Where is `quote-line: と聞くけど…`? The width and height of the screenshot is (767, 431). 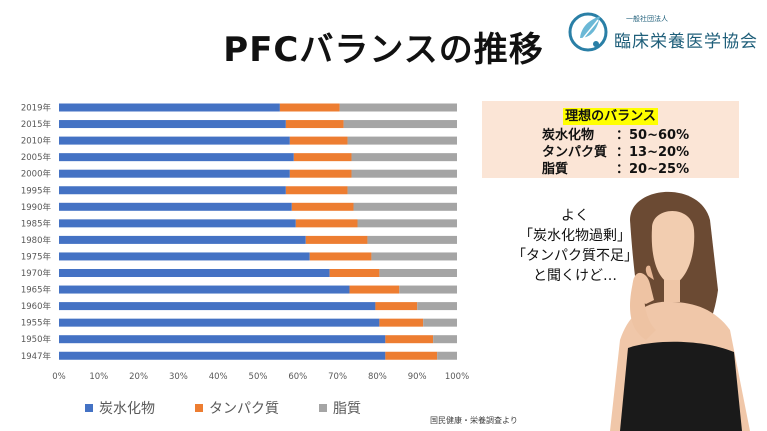 quote-line: と聞くけど… is located at coordinates (575, 276).